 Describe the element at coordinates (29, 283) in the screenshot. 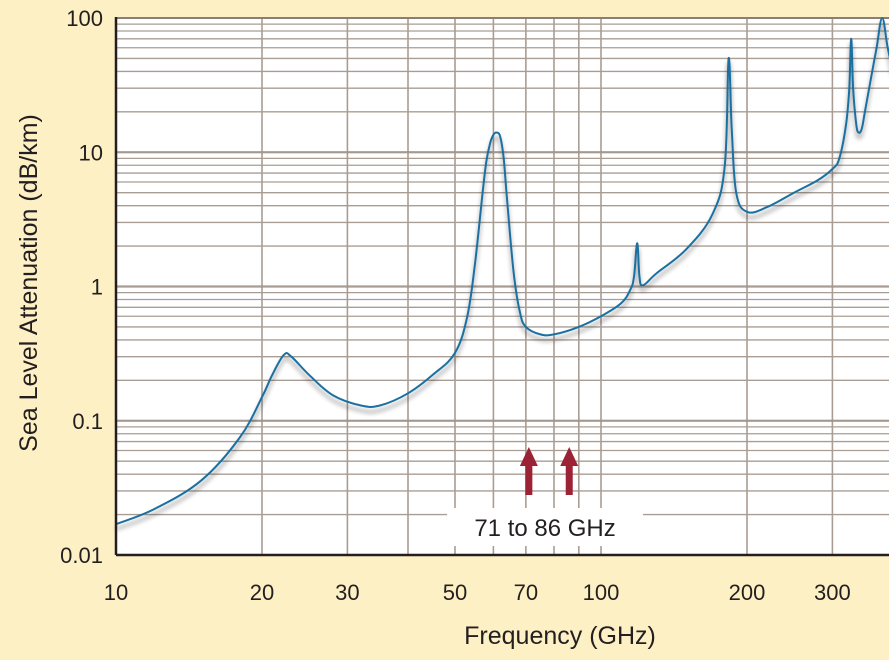

I see `y-axis-title: Sea Level Attenuation (dB/km)` at that location.